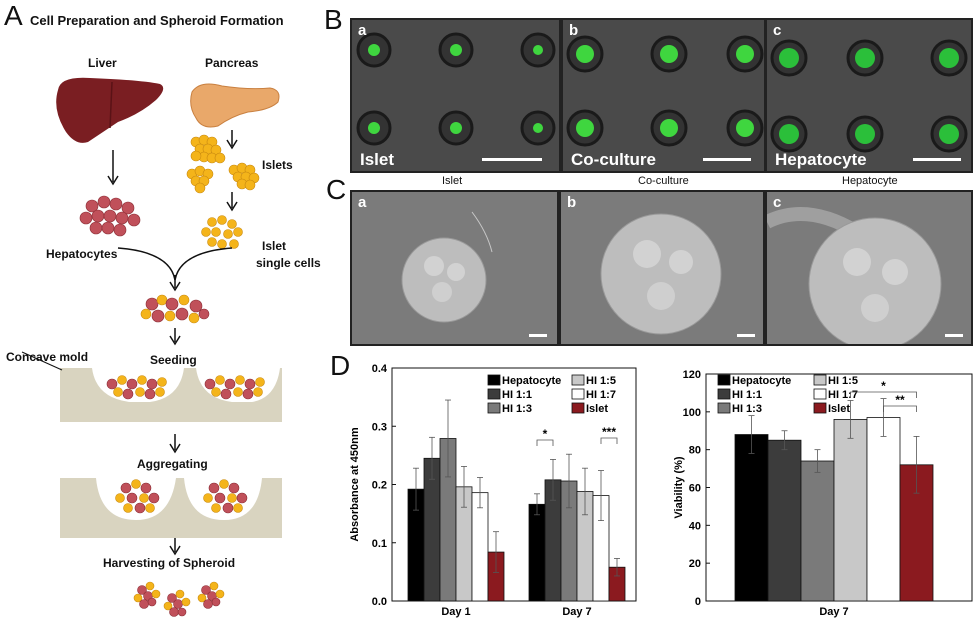  What do you see at coordinates (47, 357) in the screenshot?
I see `label-concave-mold: Concave mold` at bounding box center [47, 357].